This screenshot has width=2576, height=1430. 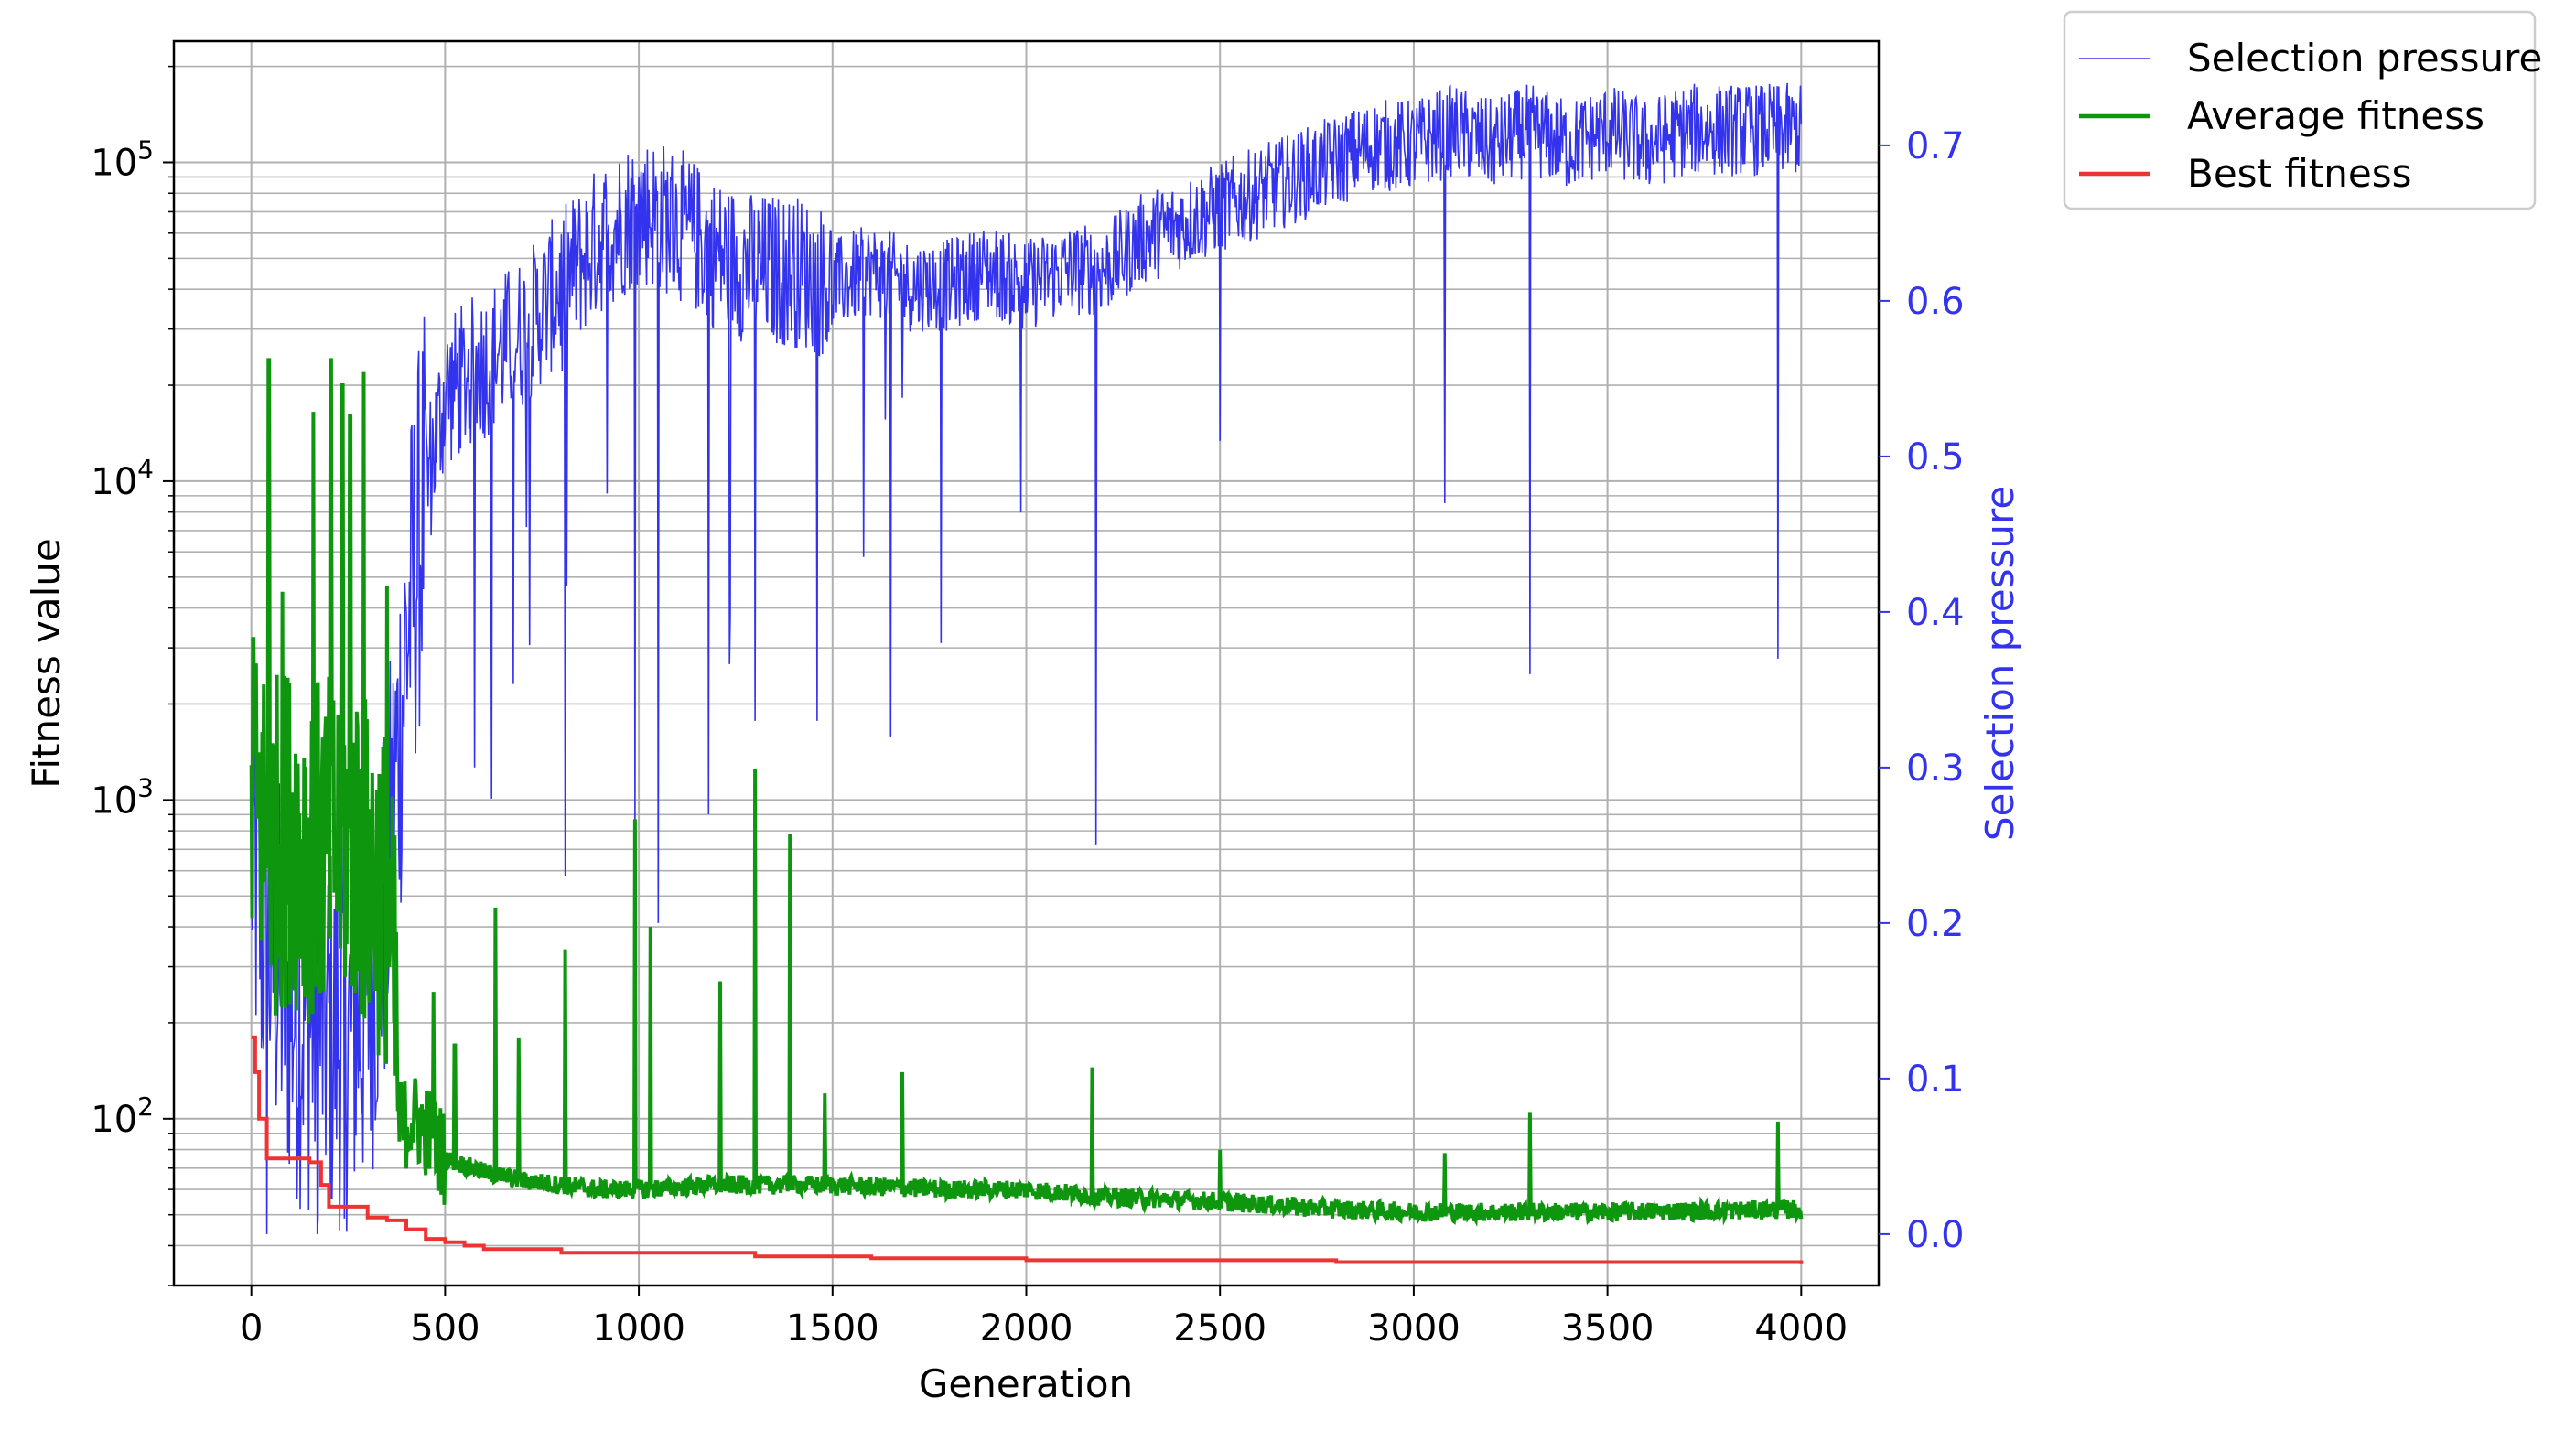 I want to click on x-tick-label: 500, so click(x=445, y=1328).